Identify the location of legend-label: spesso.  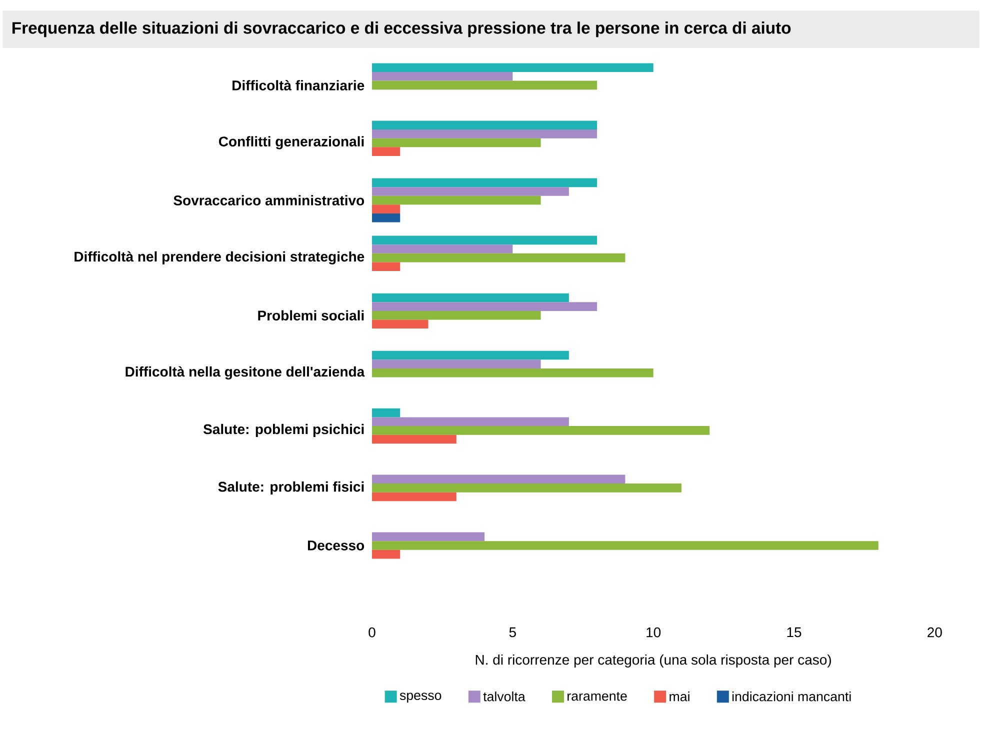
(421, 697).